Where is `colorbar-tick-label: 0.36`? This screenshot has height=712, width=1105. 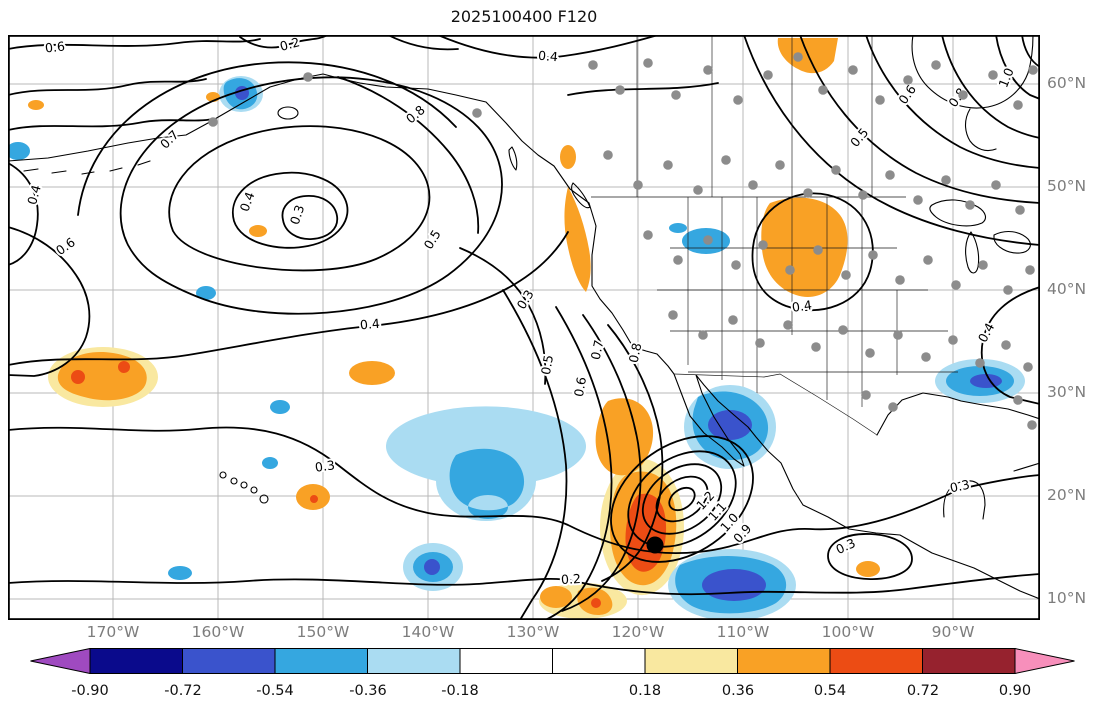
colorbar-tick-label: 0.36 is located at coordinates (738, 691).